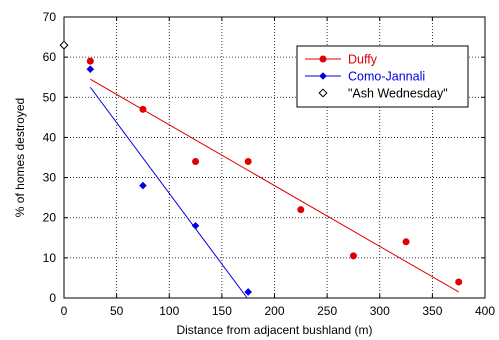 The height and width of the screenshot is (340, 499). I want to click on y-tick-label: 60, so click(50, 57).